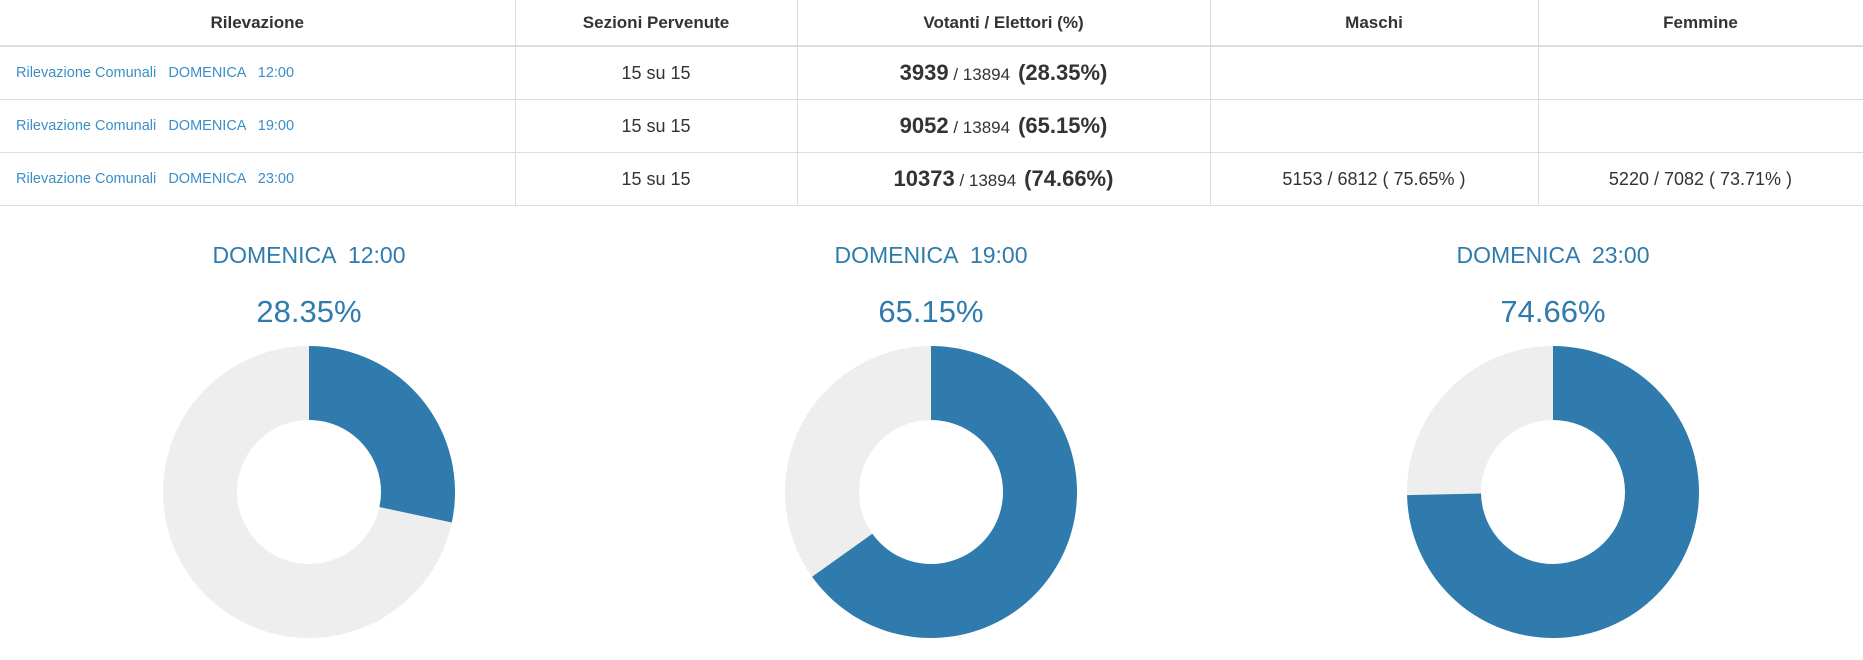  What do you see at coordinates (155, 126) in the screenshot?
I see `rilevazione-link: Rilevazione Comunali DOMENICA 19:00` at bounding box center [155, 126].